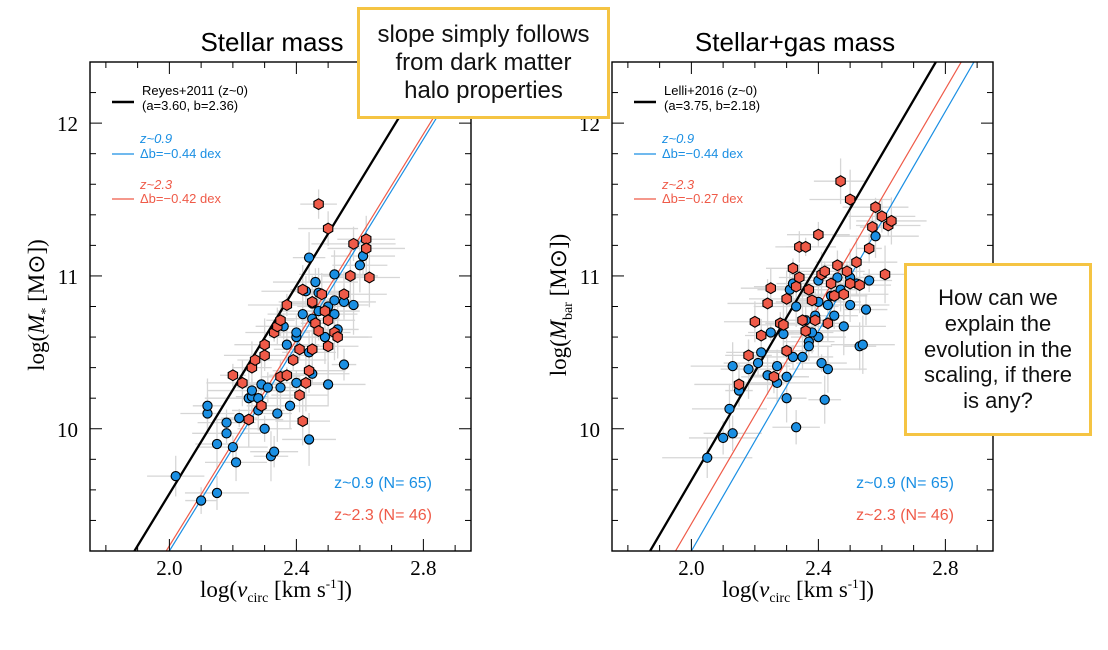 The image size is (1108, 650). I want to click on y-tick-label: 11, so click(68, 277).